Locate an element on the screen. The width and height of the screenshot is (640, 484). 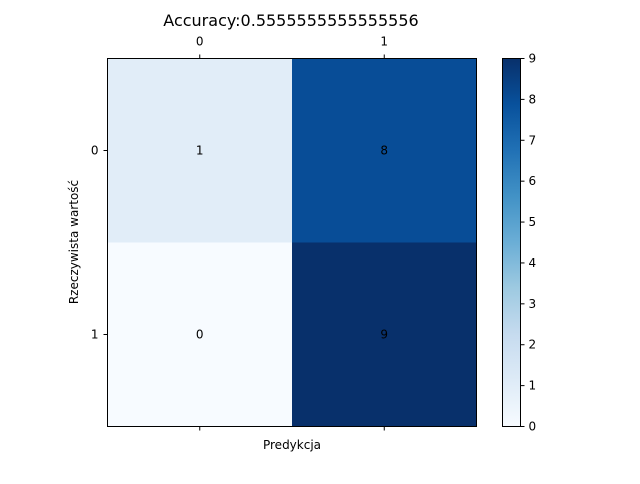
colorbar-tick-label: 8 is located at coordinates (533, 99).